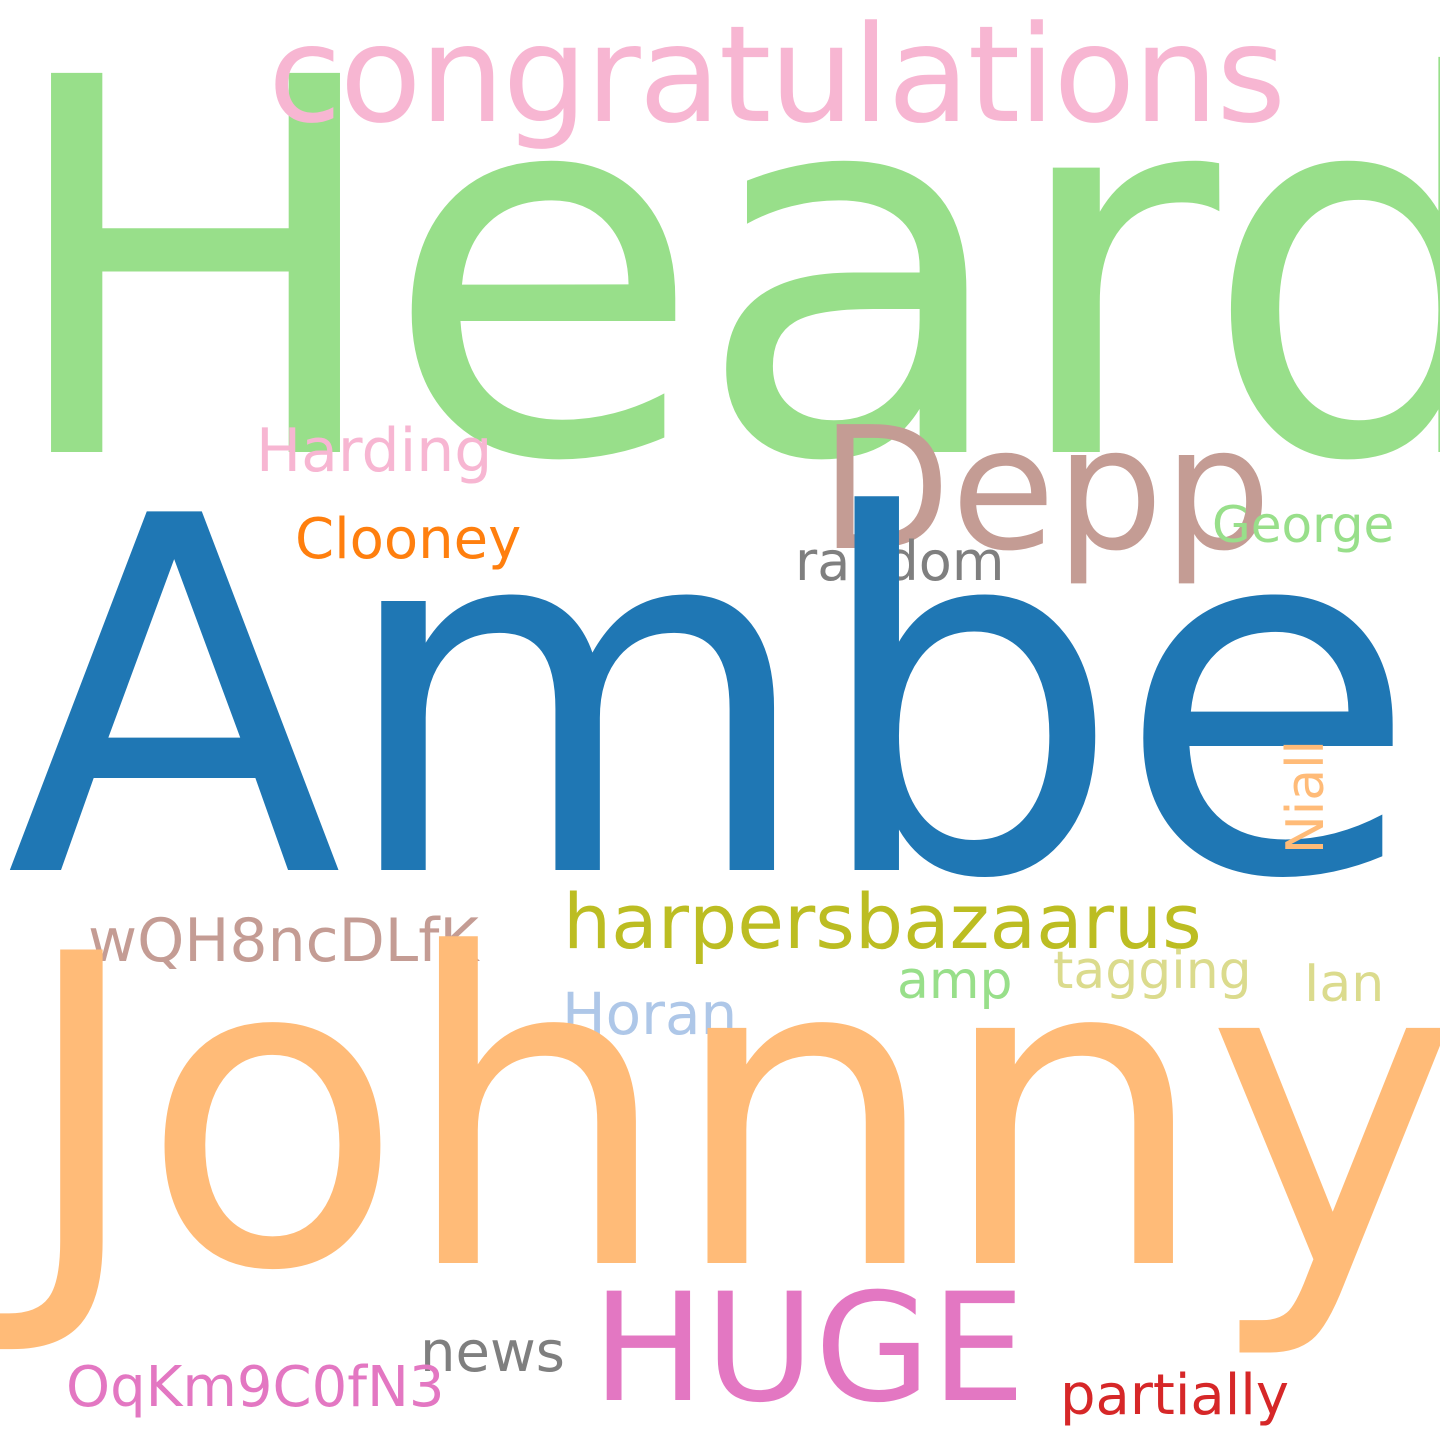 Image resolution: width=1440 pixels, height=1440 pixels. Describe the element at coordinates (255, 1387) in the screenshot. I see `word-oqkm9c0fn3: OqKm9C0fN3` at that location.